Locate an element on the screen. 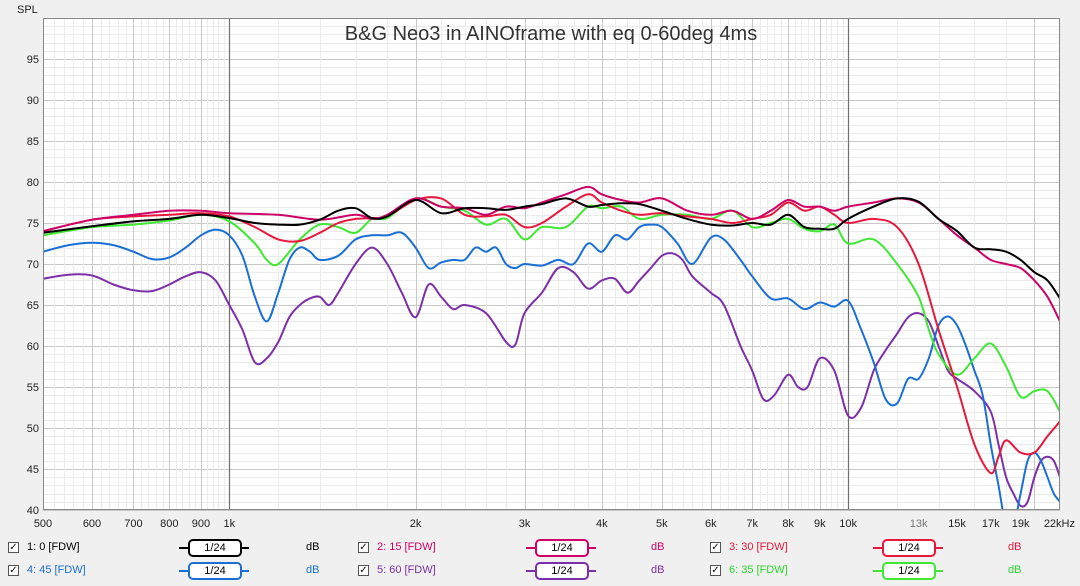 The image size is (1080, 586). x-tick-label-minor: 13k is located at coordinates (919, 524).